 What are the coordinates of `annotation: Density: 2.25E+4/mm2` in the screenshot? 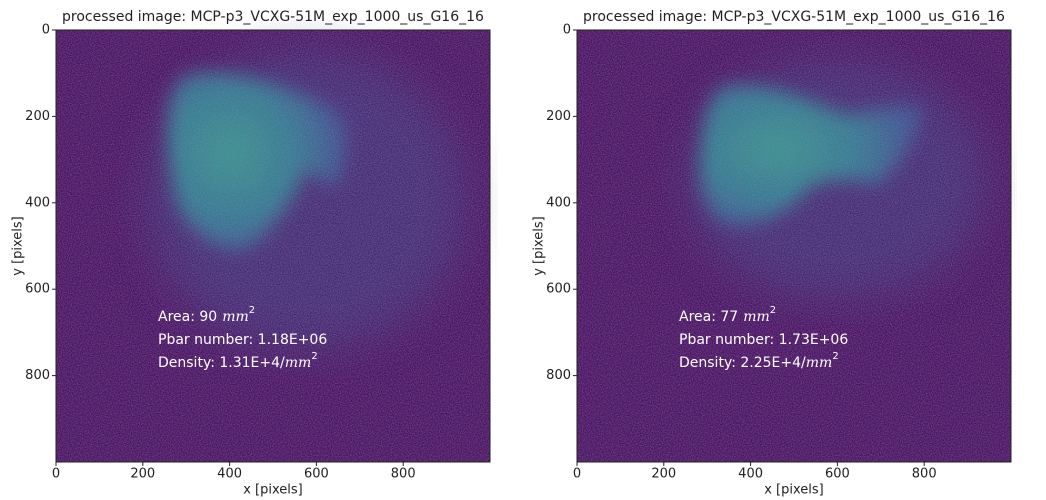 It's located at (759, 361).